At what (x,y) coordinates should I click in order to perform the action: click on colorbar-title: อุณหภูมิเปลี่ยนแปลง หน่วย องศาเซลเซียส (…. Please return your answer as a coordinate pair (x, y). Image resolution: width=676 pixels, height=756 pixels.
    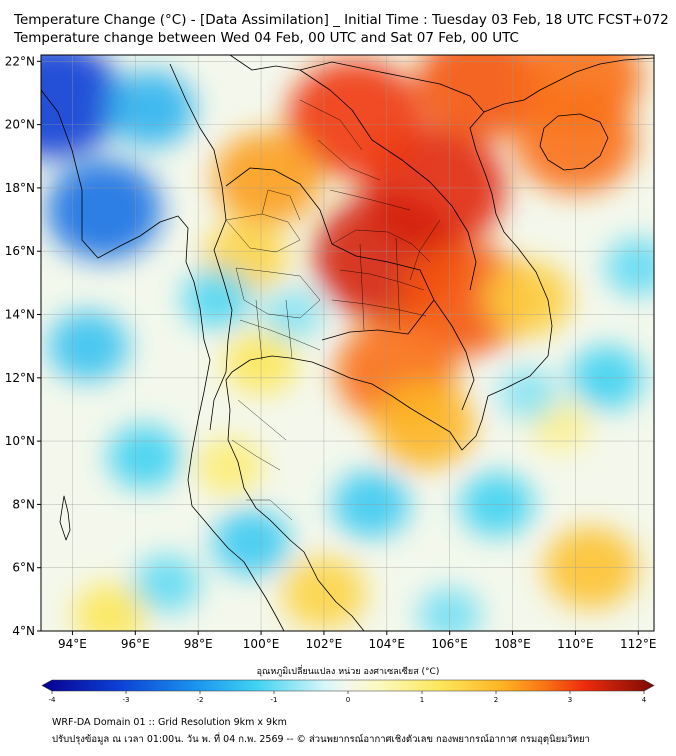
    Looking at the image, I should click on (348, 670).